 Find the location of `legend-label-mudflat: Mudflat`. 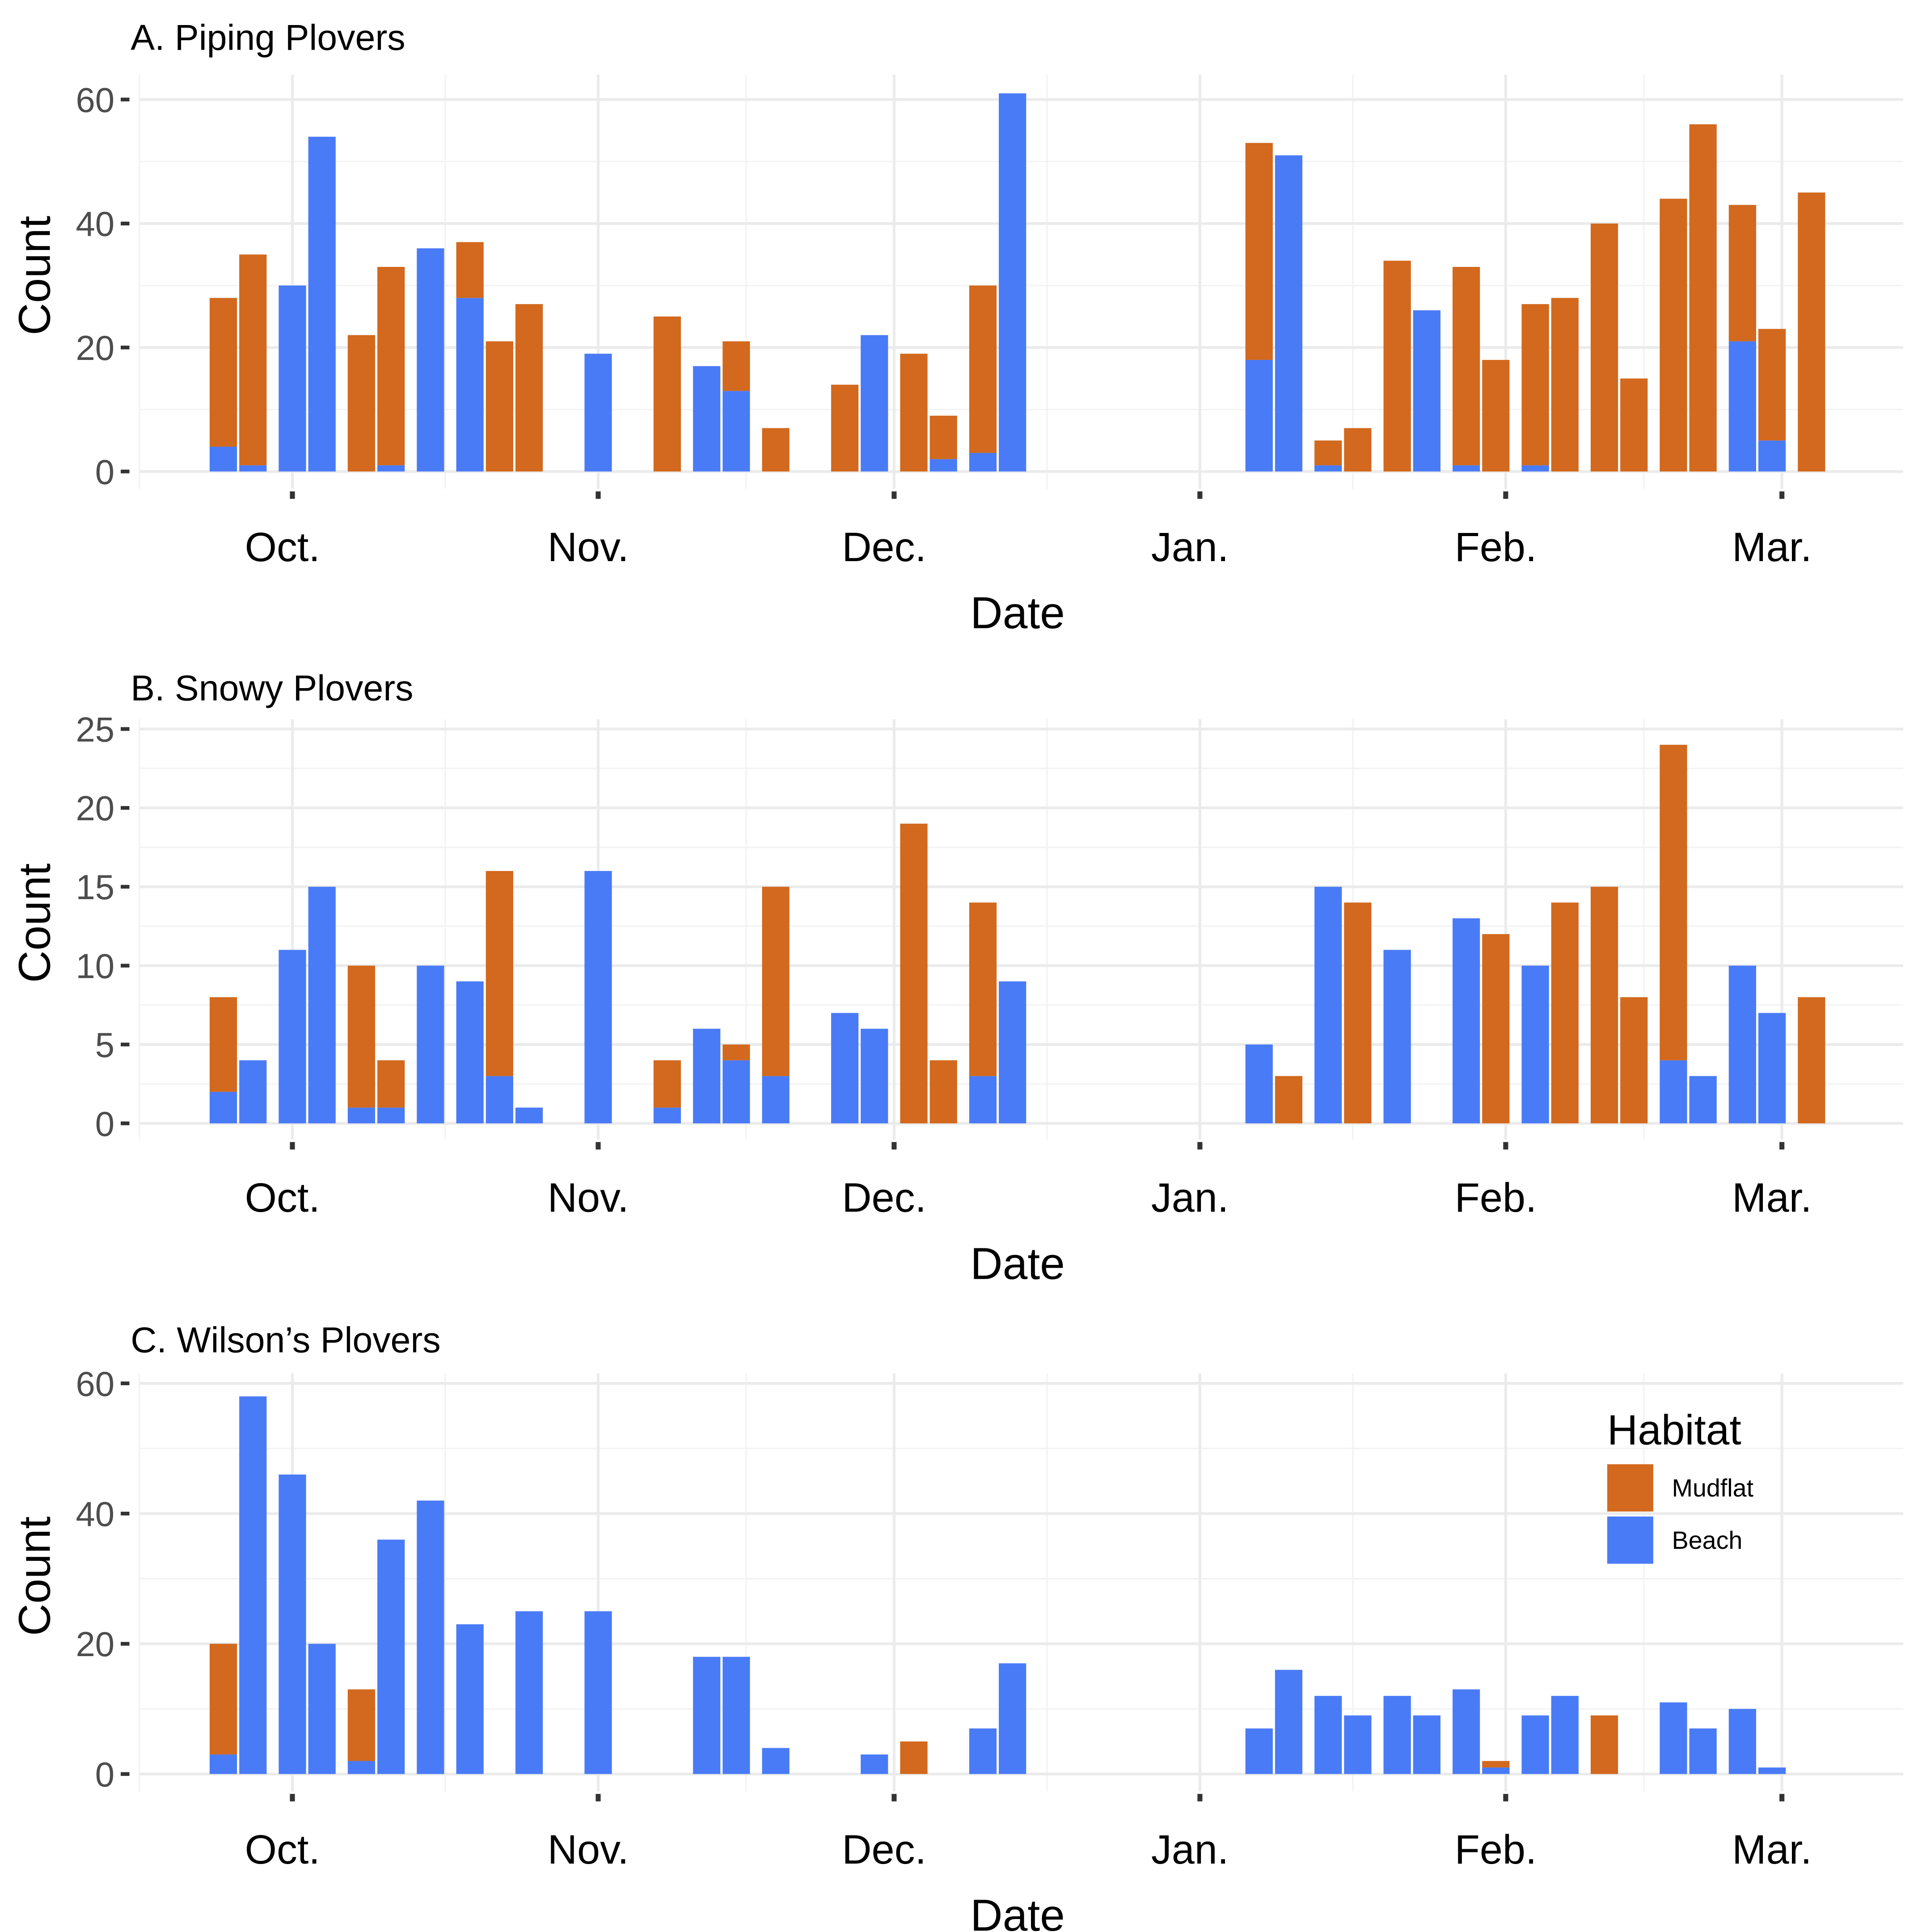

legend-label-mudflat: Mudflat is located at coordinates (1713, 1488).